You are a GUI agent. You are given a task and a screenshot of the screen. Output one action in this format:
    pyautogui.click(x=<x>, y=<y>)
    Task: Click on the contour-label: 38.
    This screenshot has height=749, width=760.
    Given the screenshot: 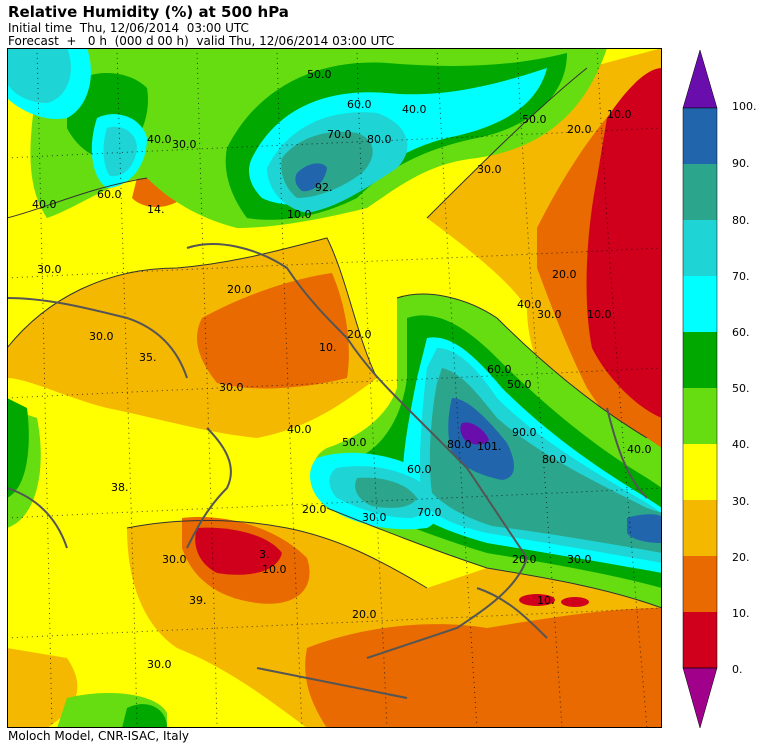 What is the action you would take?
    pyautogui.click(x=120, y=487)
    